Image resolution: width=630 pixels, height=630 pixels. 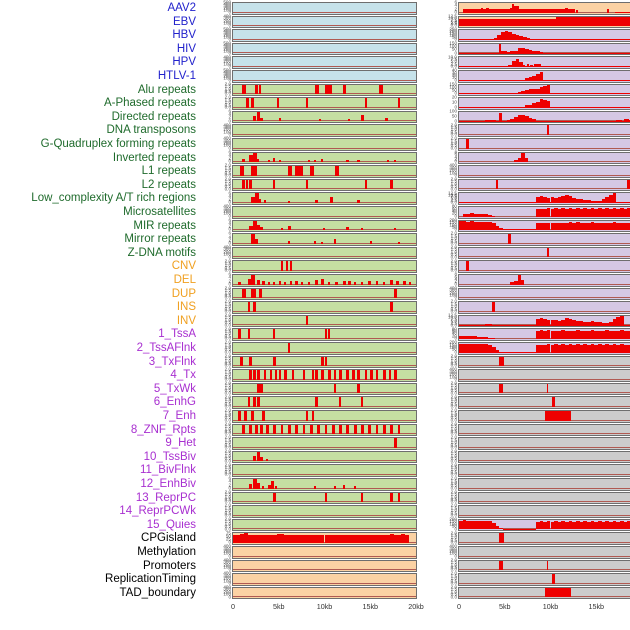 What do you see at coordinates (227, 43) in the screenshot?
I see `axis-tick: 500` at bounding box center [227, 43].